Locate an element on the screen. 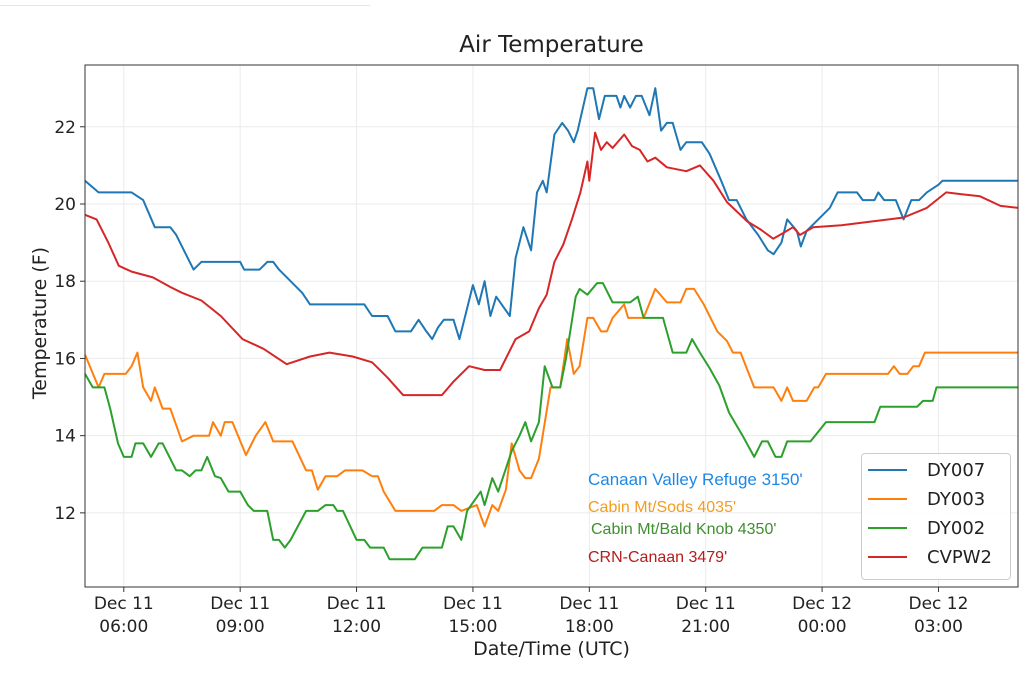  annotation-cabin-sods: Cabin Mt/Sods 4035' is located at coordinates (662, 507).